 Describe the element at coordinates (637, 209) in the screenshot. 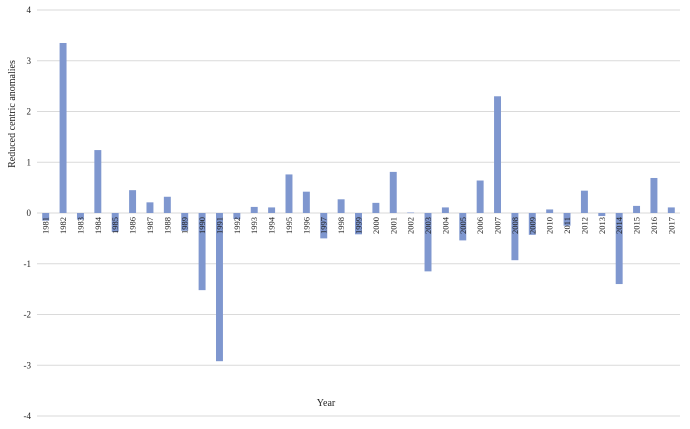

I see `bar-2015` at that location.